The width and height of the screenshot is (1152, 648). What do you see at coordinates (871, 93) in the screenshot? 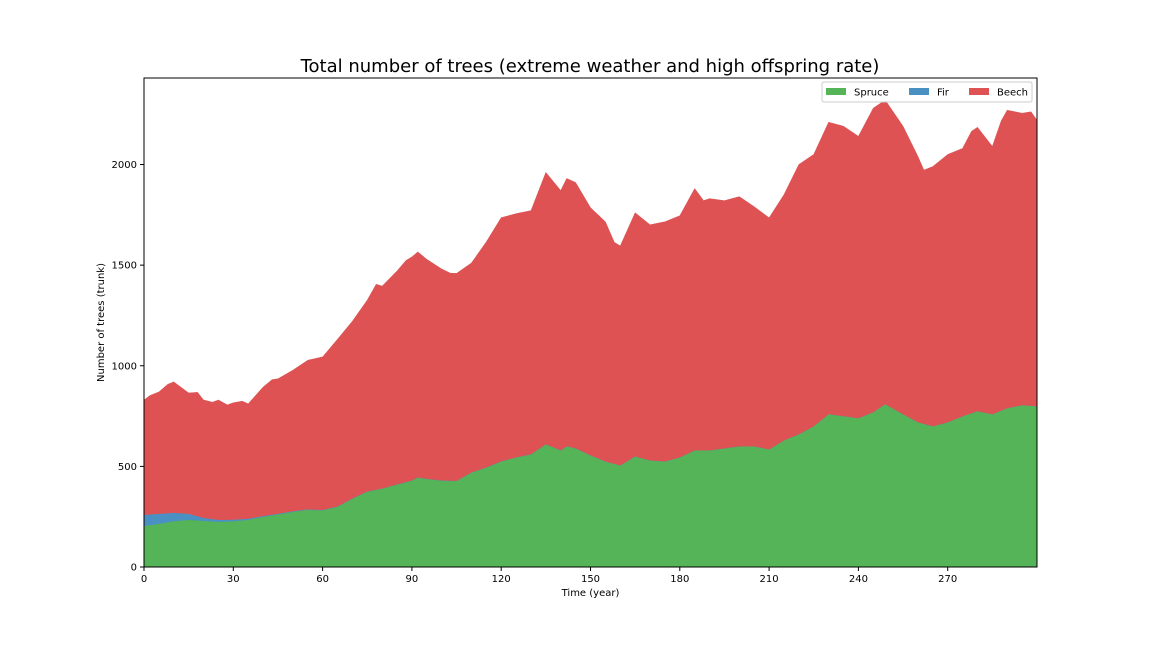
I see `legend-label-spruce: Spruce` at bounding box center [871, 93].